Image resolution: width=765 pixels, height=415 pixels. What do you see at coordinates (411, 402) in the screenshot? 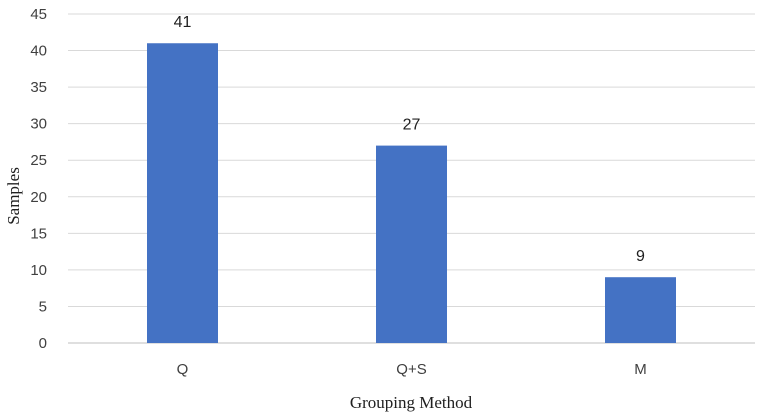
I see `x-axis-title: Grouping Method` at bounding box center [411, 402].